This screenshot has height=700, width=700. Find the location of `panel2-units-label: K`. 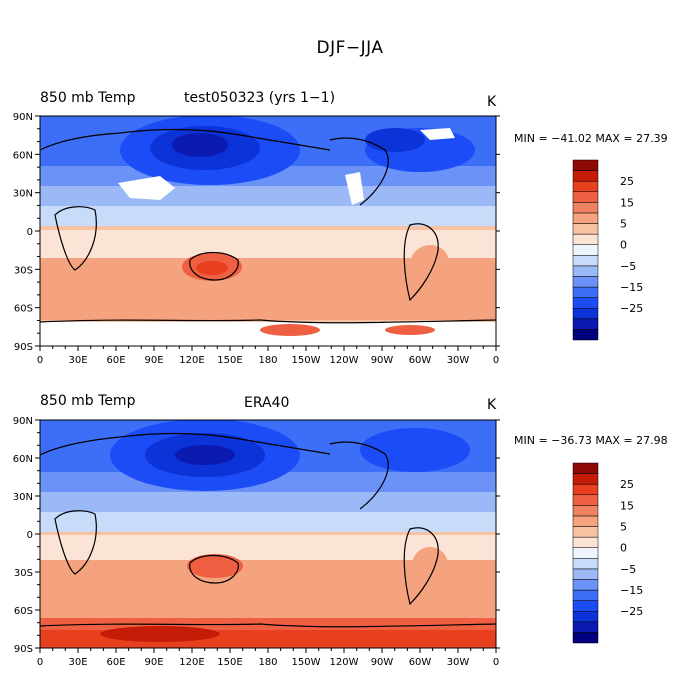

panel2-units-label: K is located at coordinates (492, 405).